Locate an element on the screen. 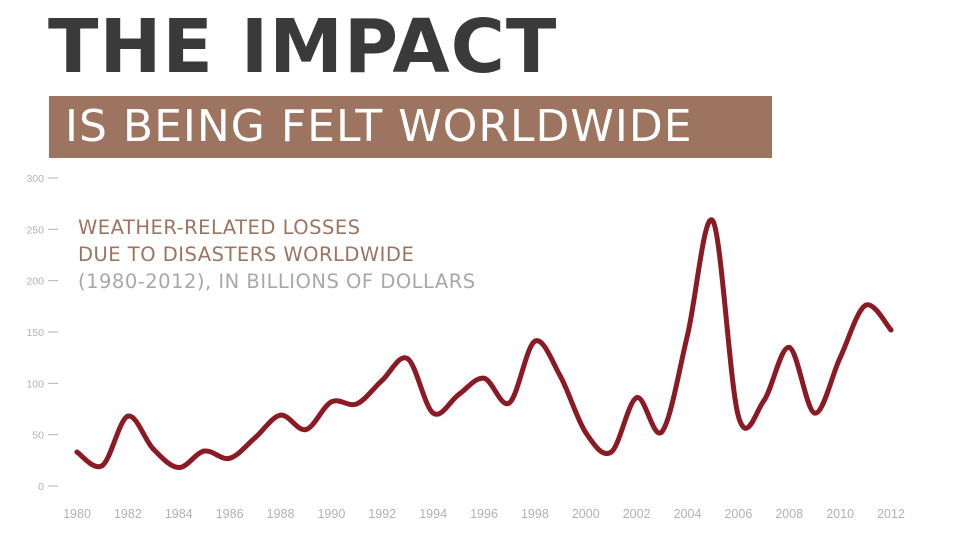 This screenshot has width=960, height=540. data-point-1994 is located at coordinates (433, 413).